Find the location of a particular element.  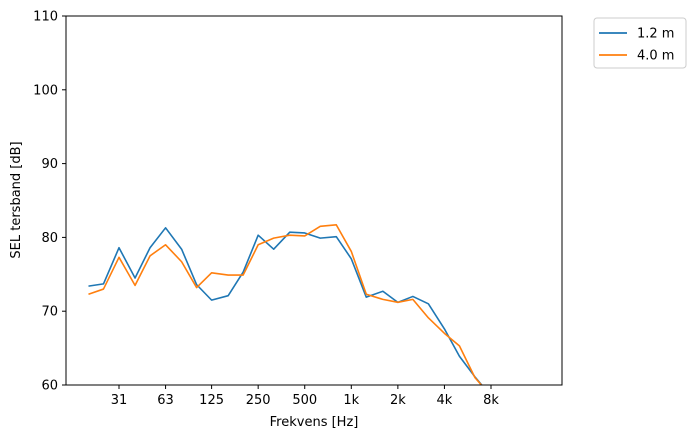

x-tick-label: 8k is located at coordinates (491, 400).